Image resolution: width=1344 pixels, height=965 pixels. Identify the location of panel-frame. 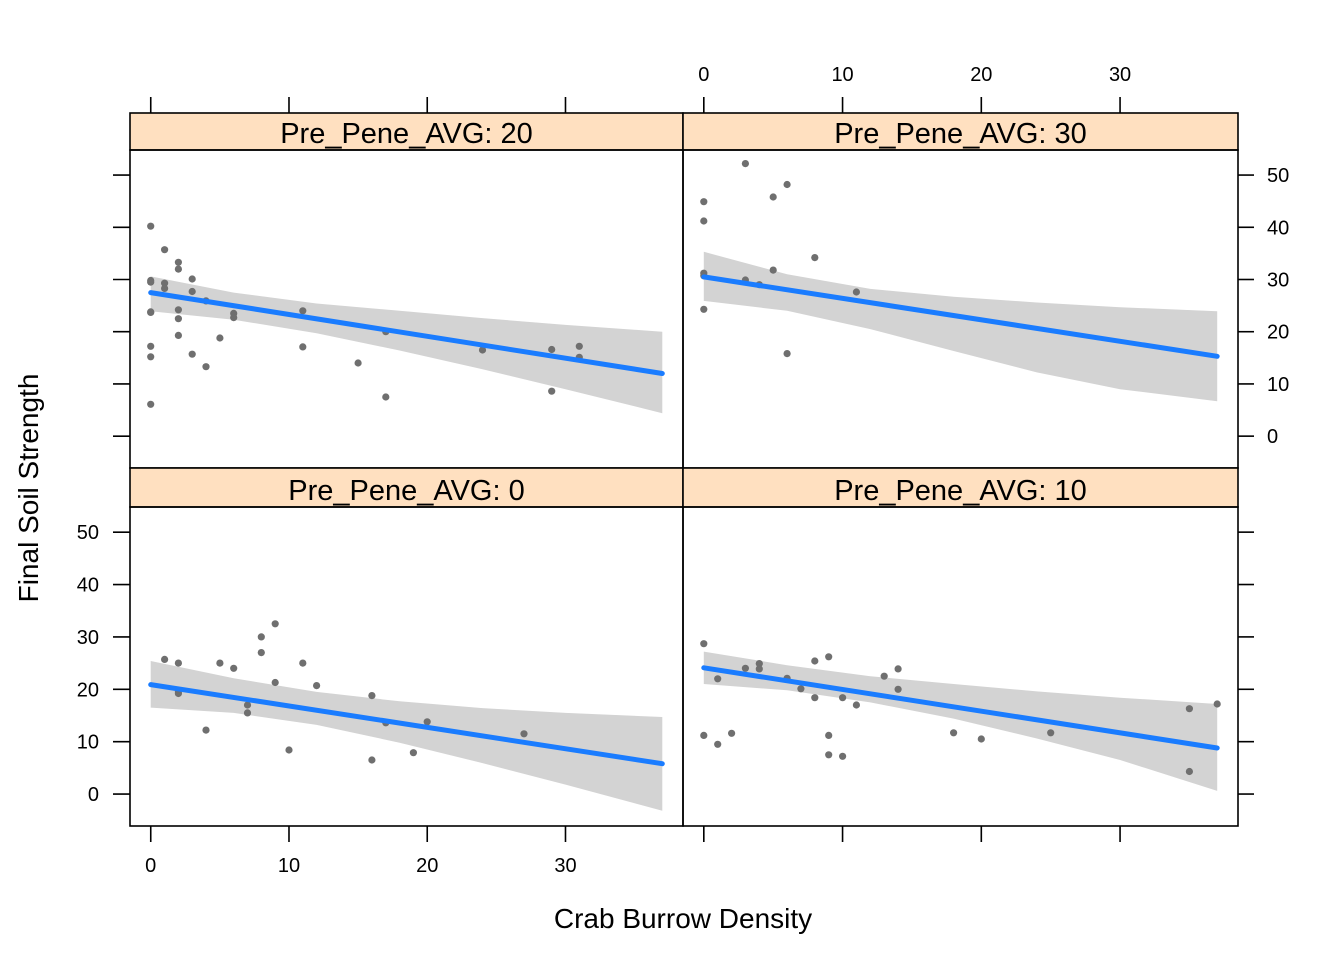
(960, 666).